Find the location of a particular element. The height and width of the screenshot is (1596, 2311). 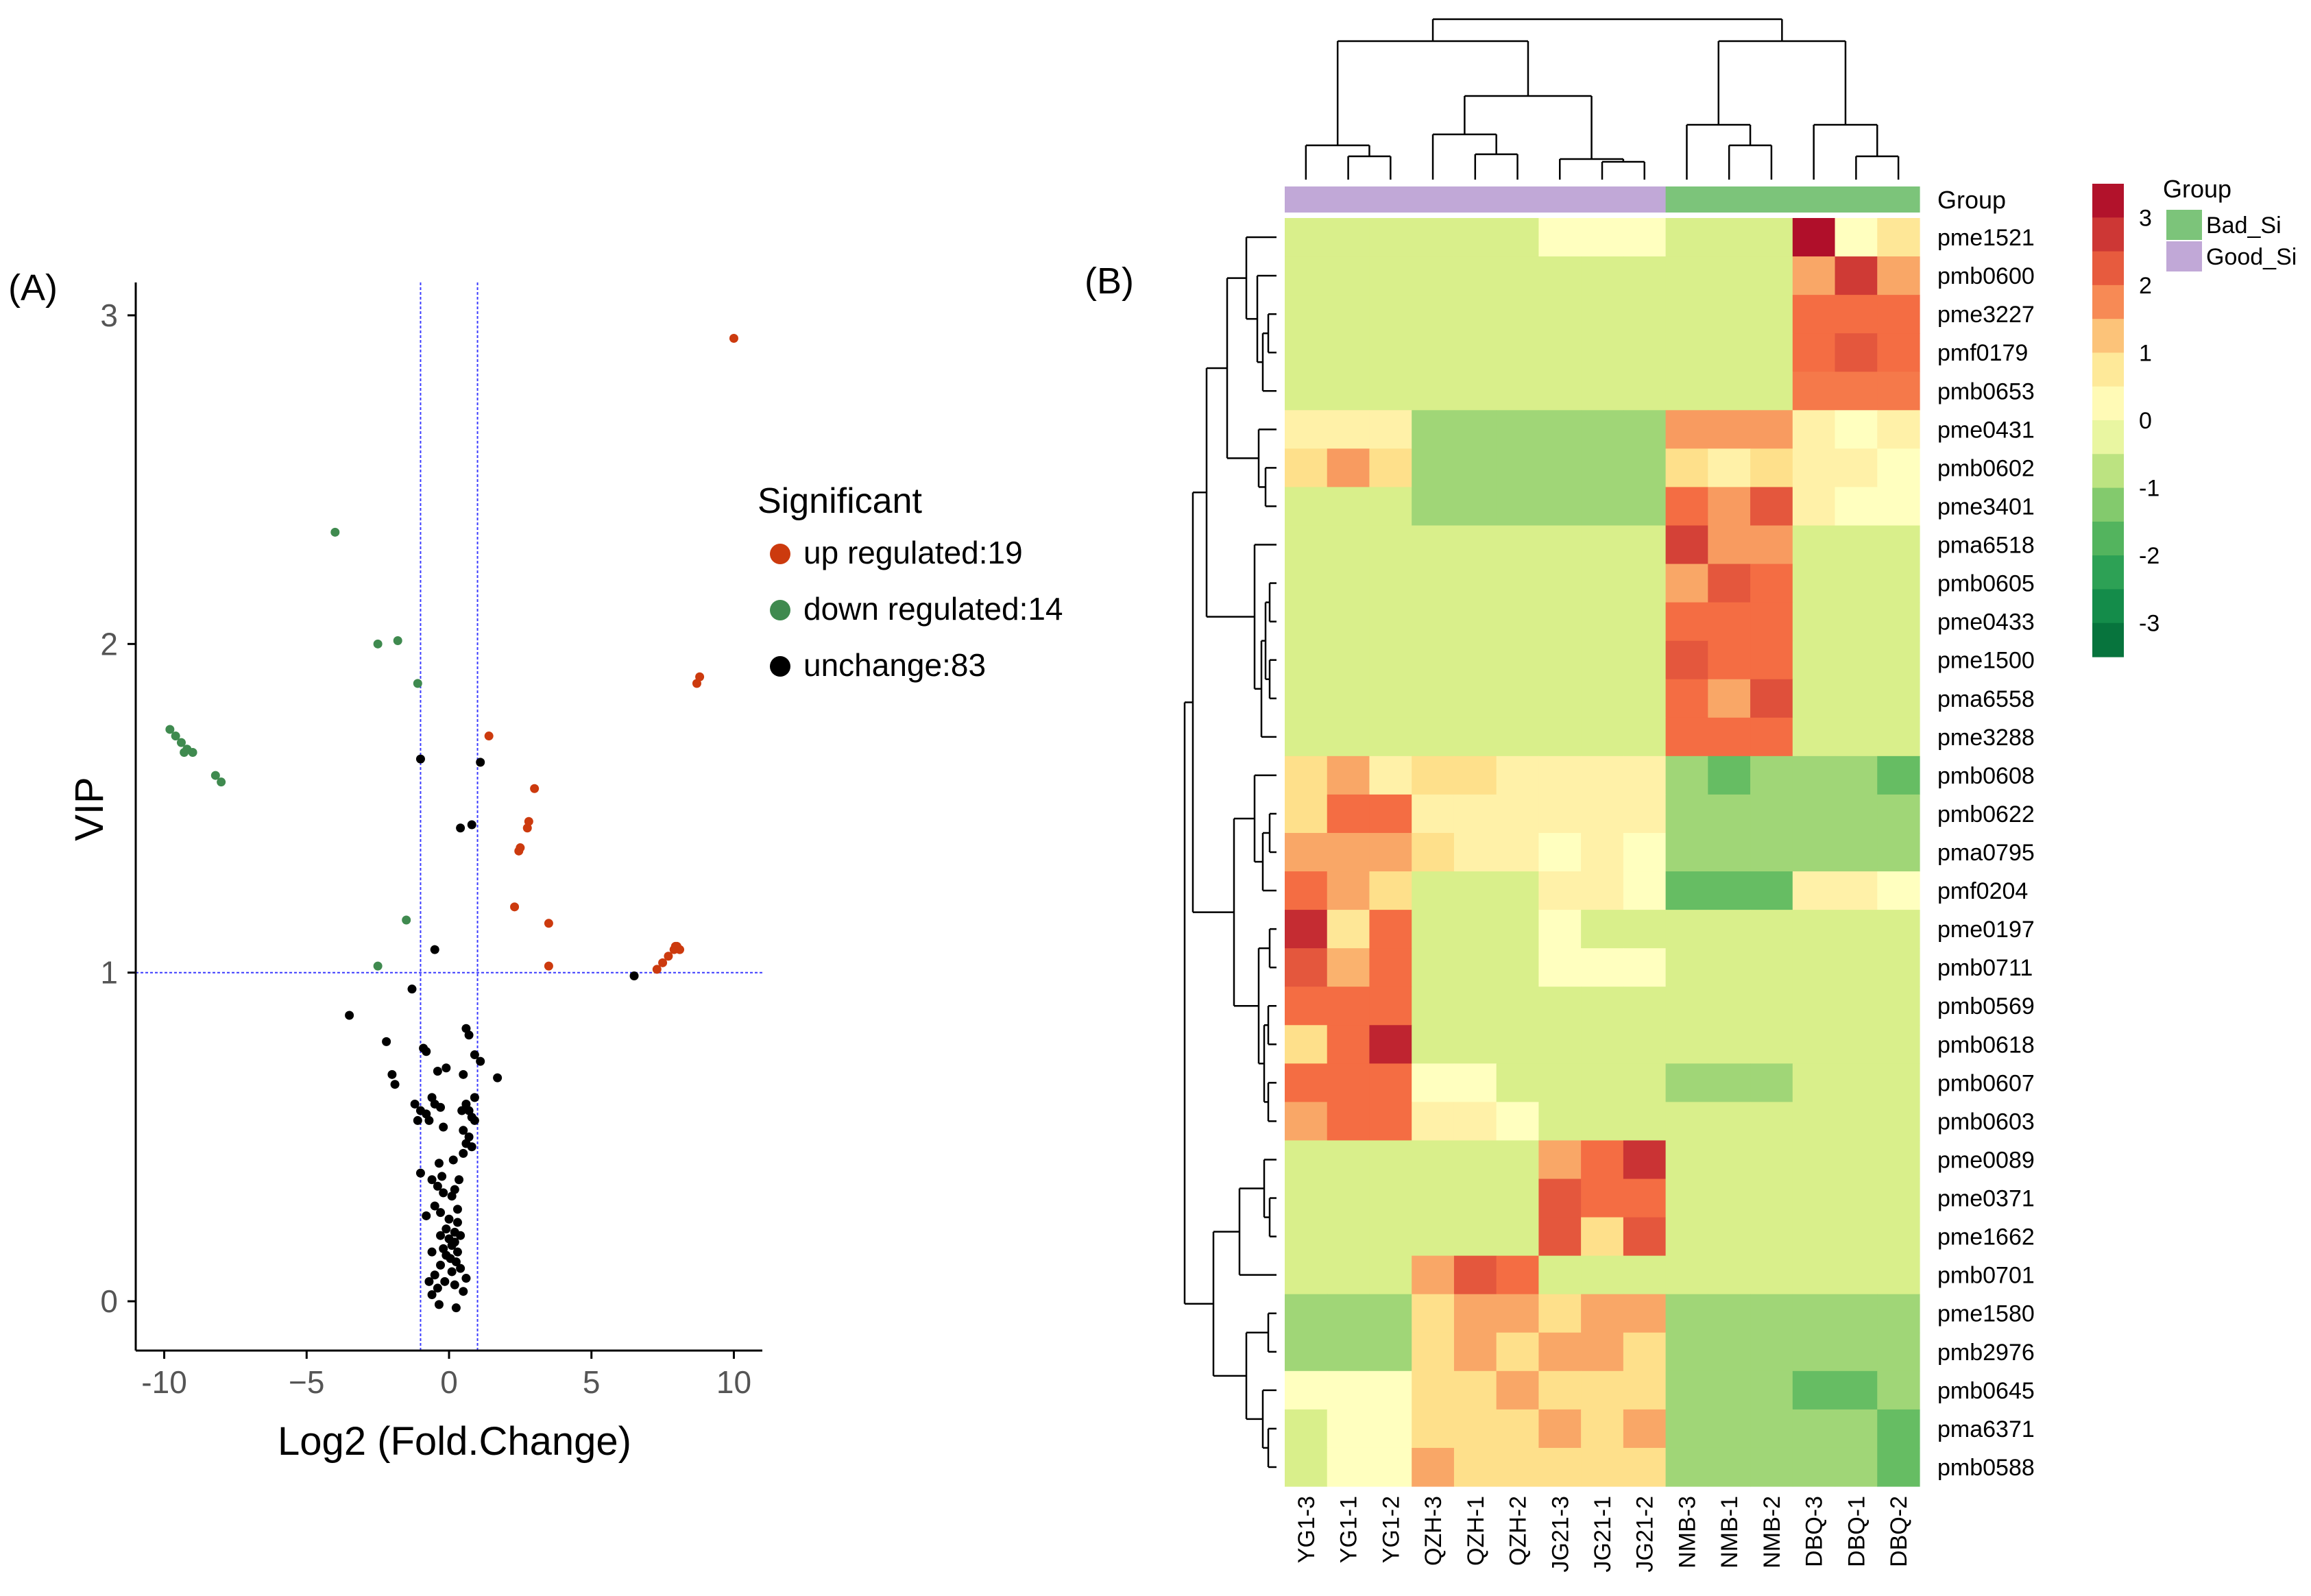

group-cell-Good_Si is located at coordinates (1475, 199).